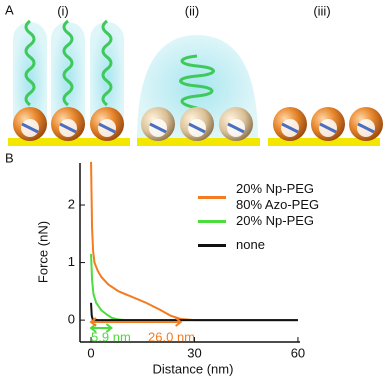 This screenshot has height=382, width=387. I want to click on panel-label: A, so click(9, 9).